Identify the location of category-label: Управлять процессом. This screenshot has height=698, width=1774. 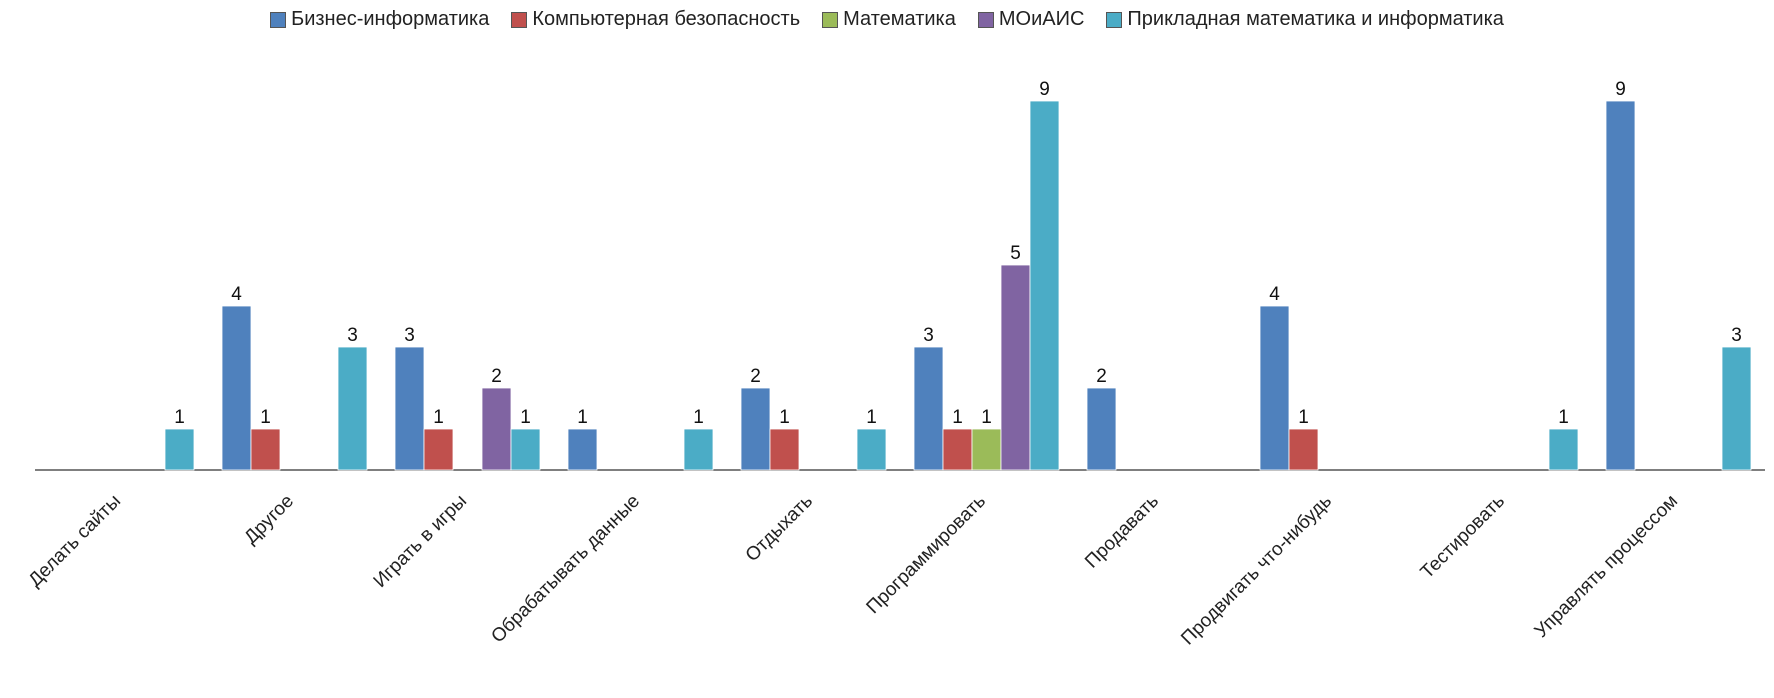
(1606, 566).